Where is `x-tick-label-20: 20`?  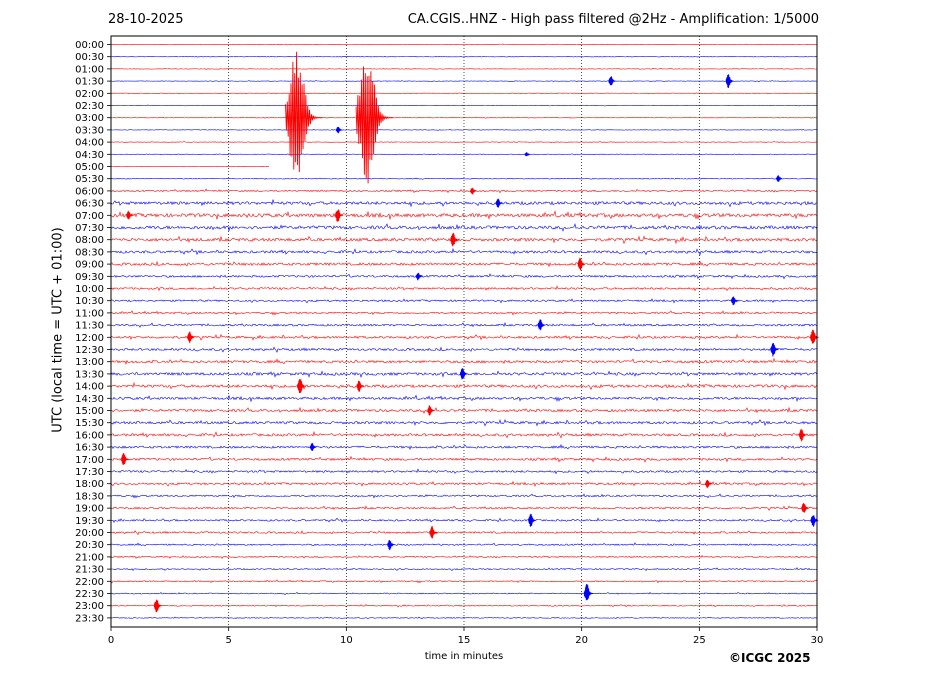 x-tick-label-20: 20 is located at coordinates (581, 640).